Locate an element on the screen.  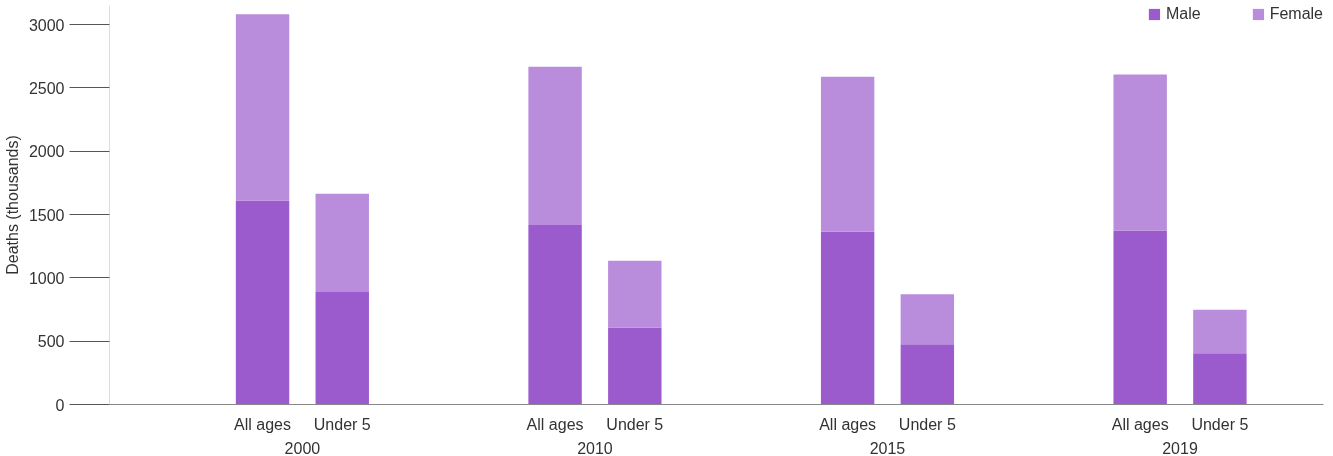
y-tick-label: 2500 is located at coordinates (46, 88).